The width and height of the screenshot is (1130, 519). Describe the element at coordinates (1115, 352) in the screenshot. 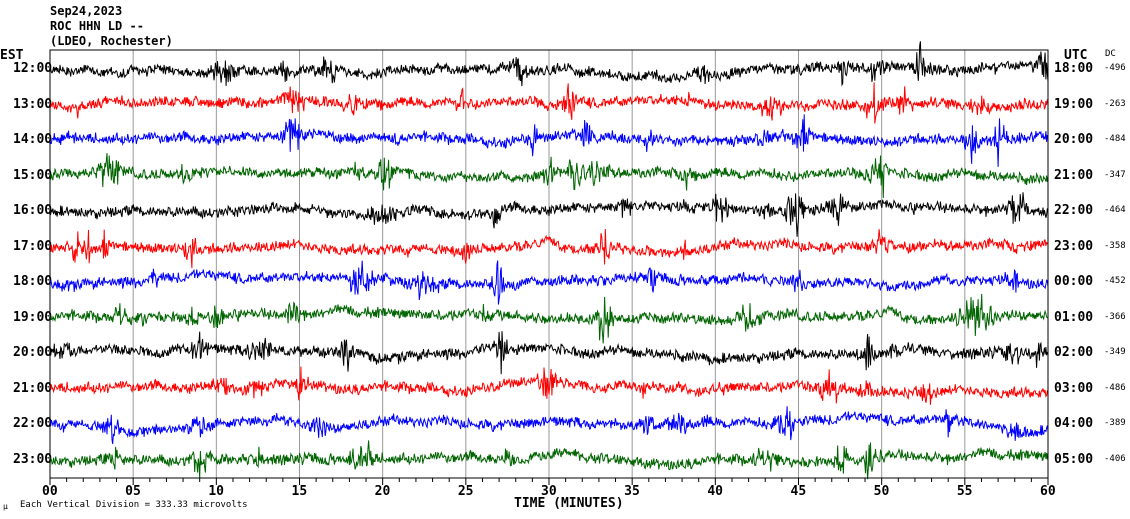

I see `dc-offset-value: -349` at that location.